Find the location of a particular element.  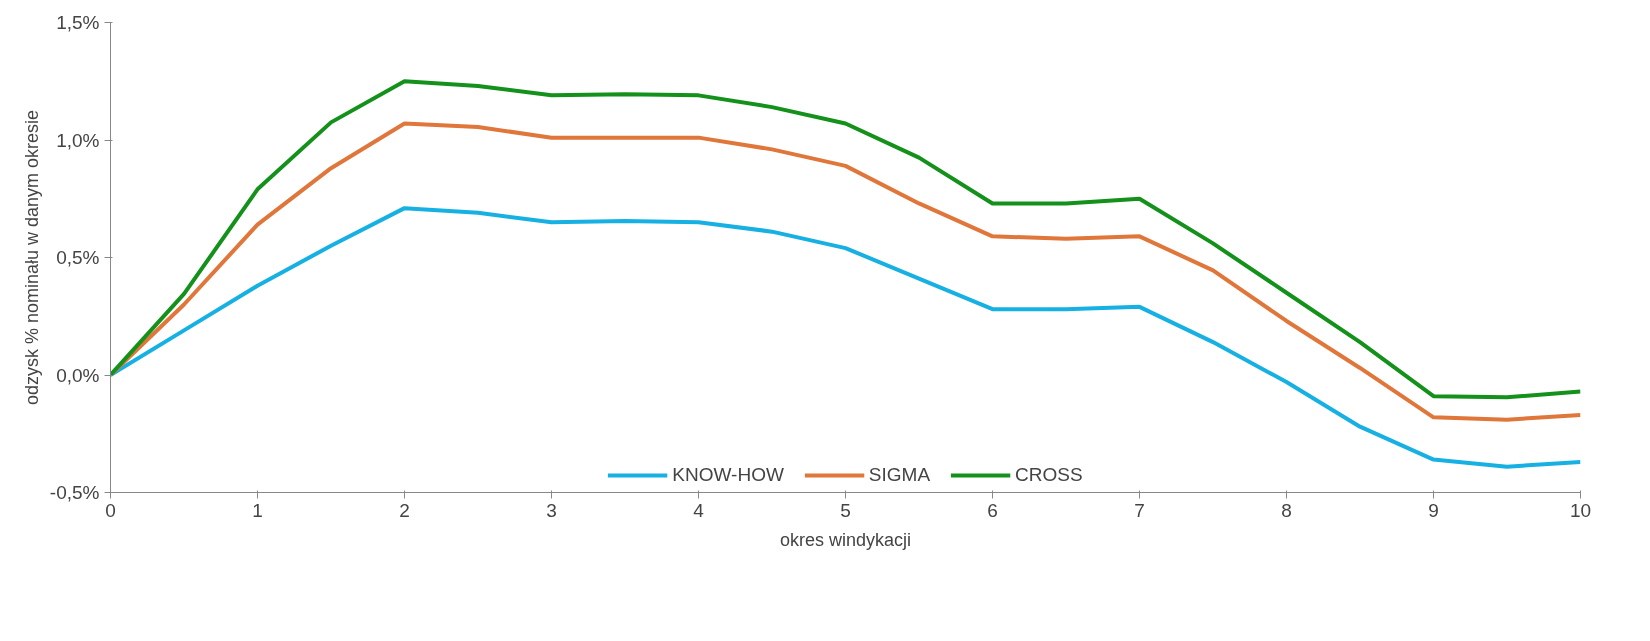

x-tick-label: 0 is located at coordinates (110, 510).